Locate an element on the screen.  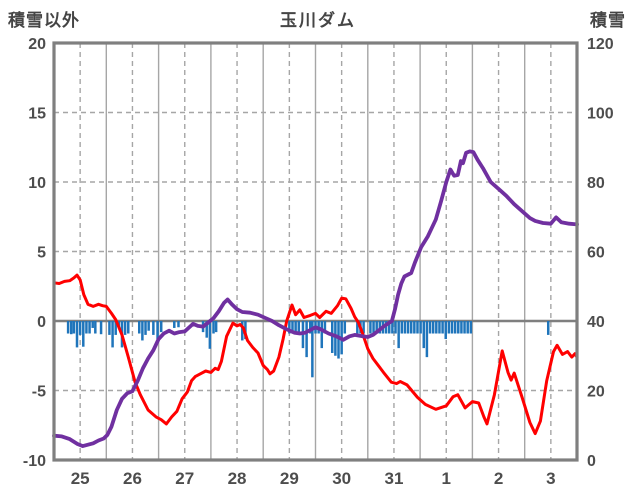
x-axis-tick-label: 2 is located at coordinates (498, 478).